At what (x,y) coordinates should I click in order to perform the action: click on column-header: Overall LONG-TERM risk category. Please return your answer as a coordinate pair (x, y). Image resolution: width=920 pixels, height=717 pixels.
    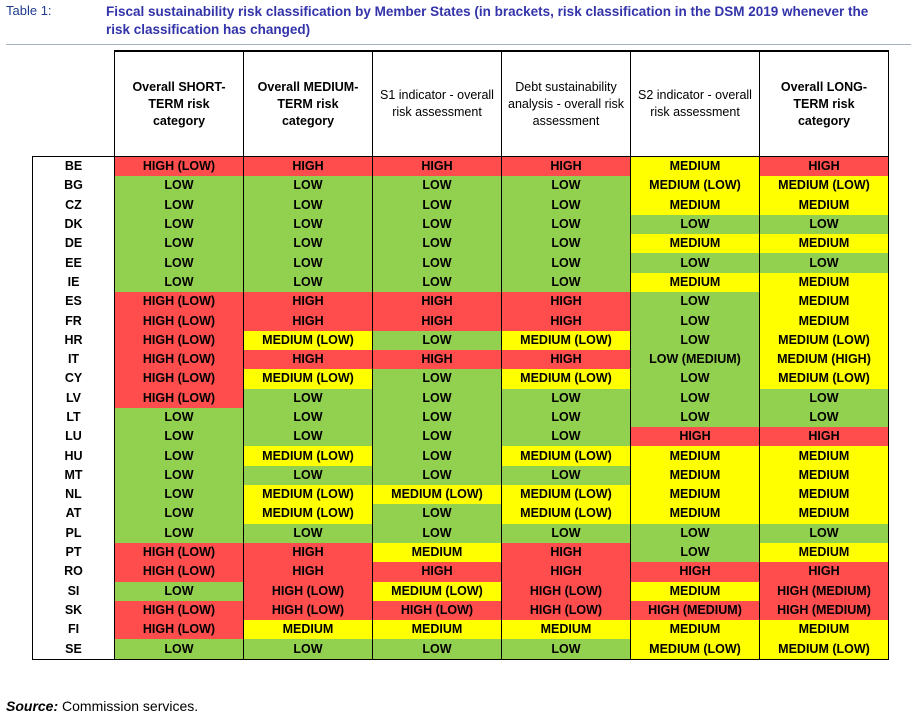
    Looking at the image, I should click on (824, 103).